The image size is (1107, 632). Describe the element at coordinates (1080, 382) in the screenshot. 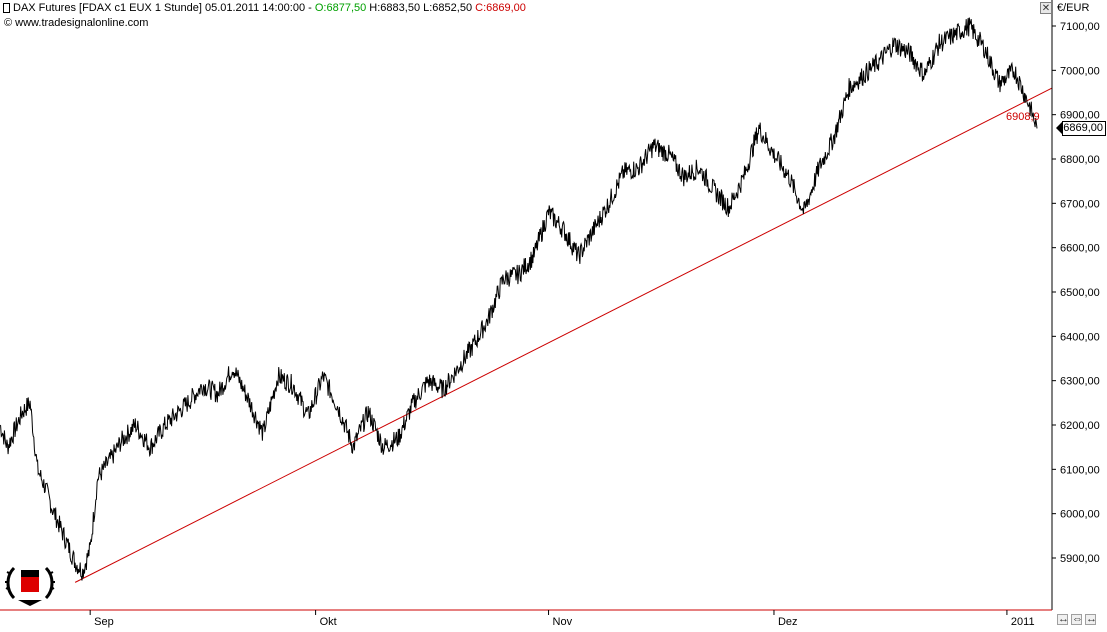

I see `y-tick-label: 6300,00` at that location.